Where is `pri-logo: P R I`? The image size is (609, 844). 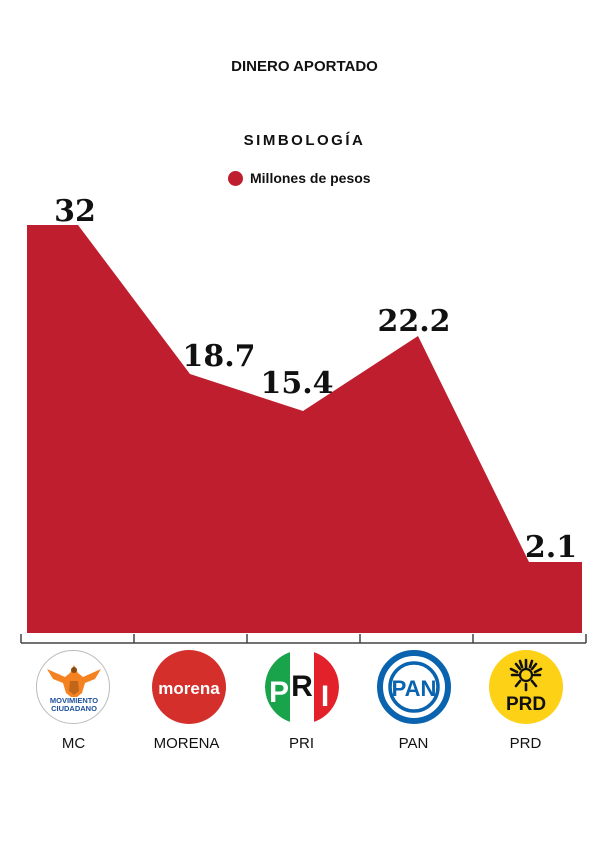
pri-logo: P R I is located at coordinates (302, 687).